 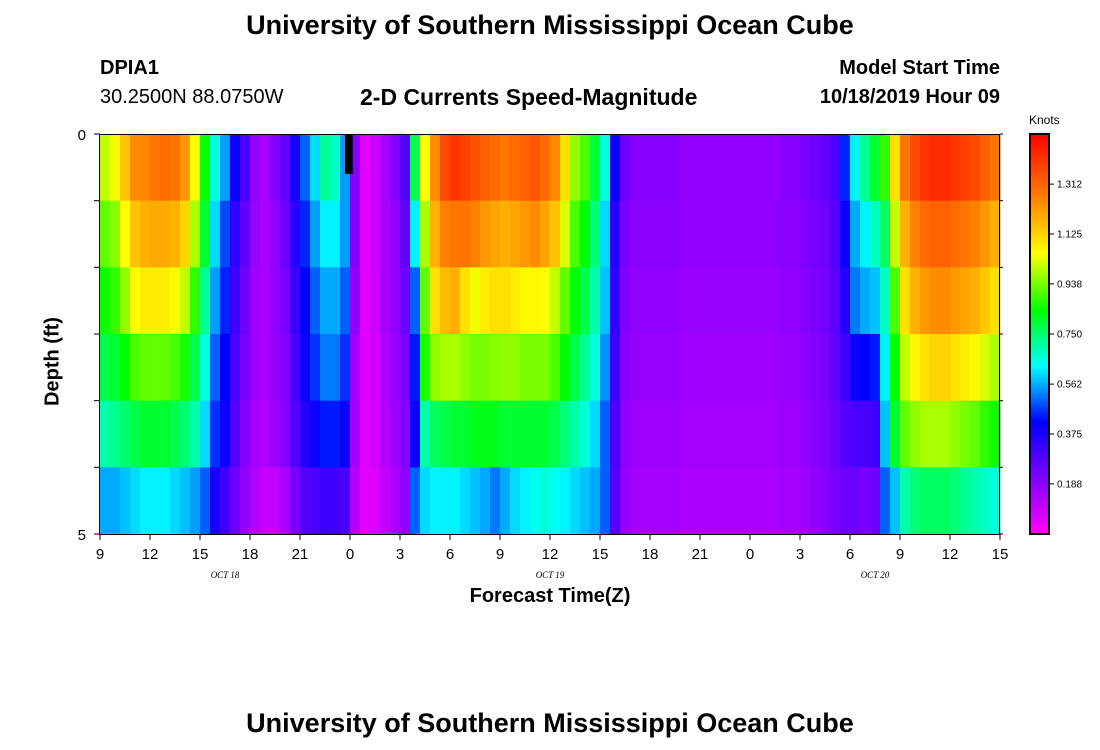 What do you see at coordinates (1044, 120) in the screenshot?
I see `colorbar-units-label: Knots` at bounding box center [1044, 120].